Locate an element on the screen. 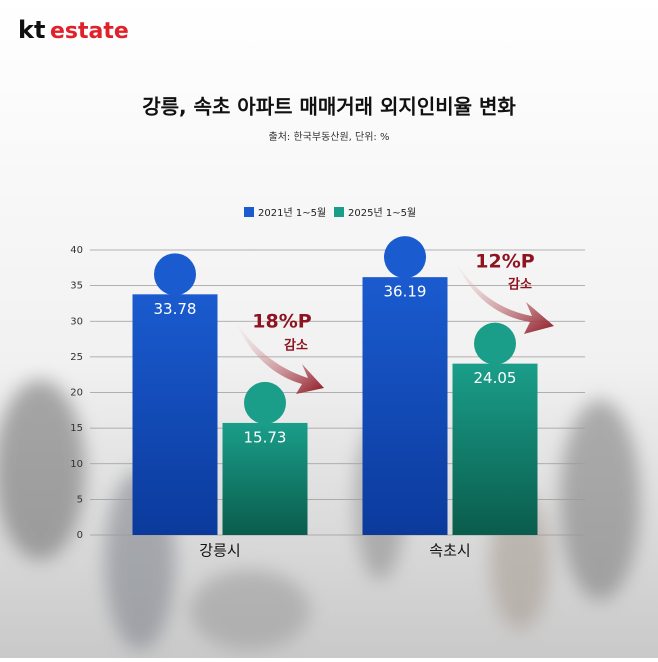  x-tick-label: 속초시 is located at coordinates (449, 551).